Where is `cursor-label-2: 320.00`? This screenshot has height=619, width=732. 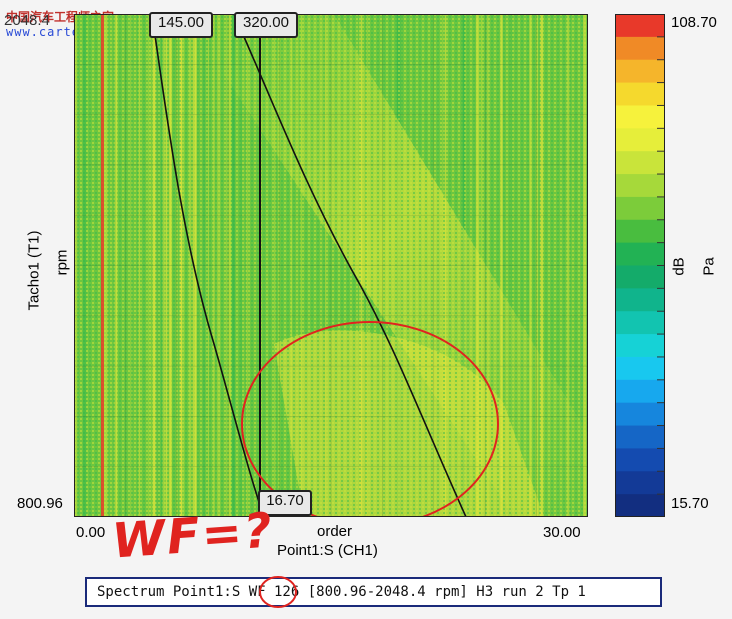 cursor-label-2: 320.00 is located at coordinates (266, 25).